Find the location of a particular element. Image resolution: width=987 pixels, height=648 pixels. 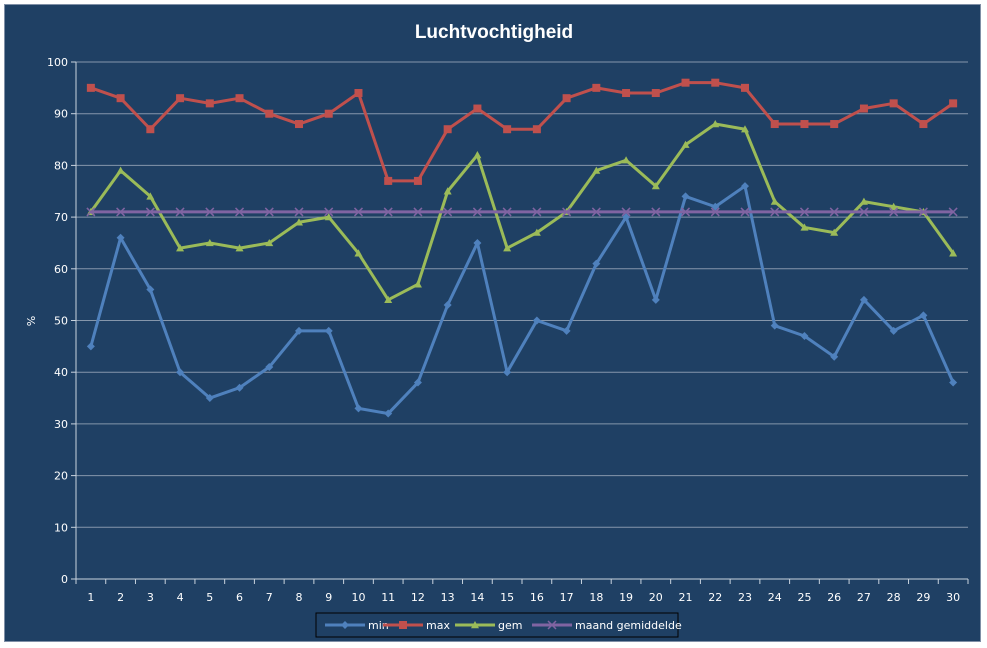

legend-entry: gem is located at coordinates (488, 625).